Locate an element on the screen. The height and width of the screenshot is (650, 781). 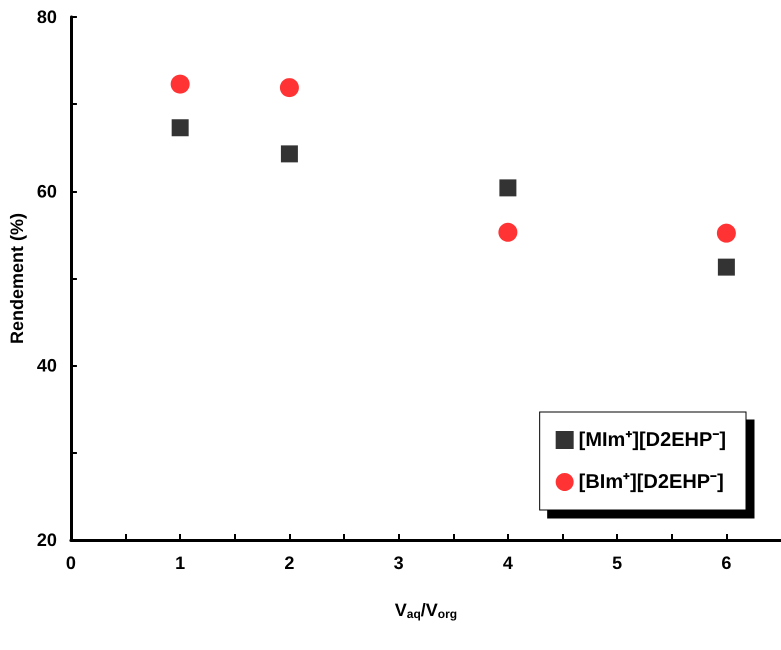
x-tick-label: 0 is located at coordinates (71, 563).